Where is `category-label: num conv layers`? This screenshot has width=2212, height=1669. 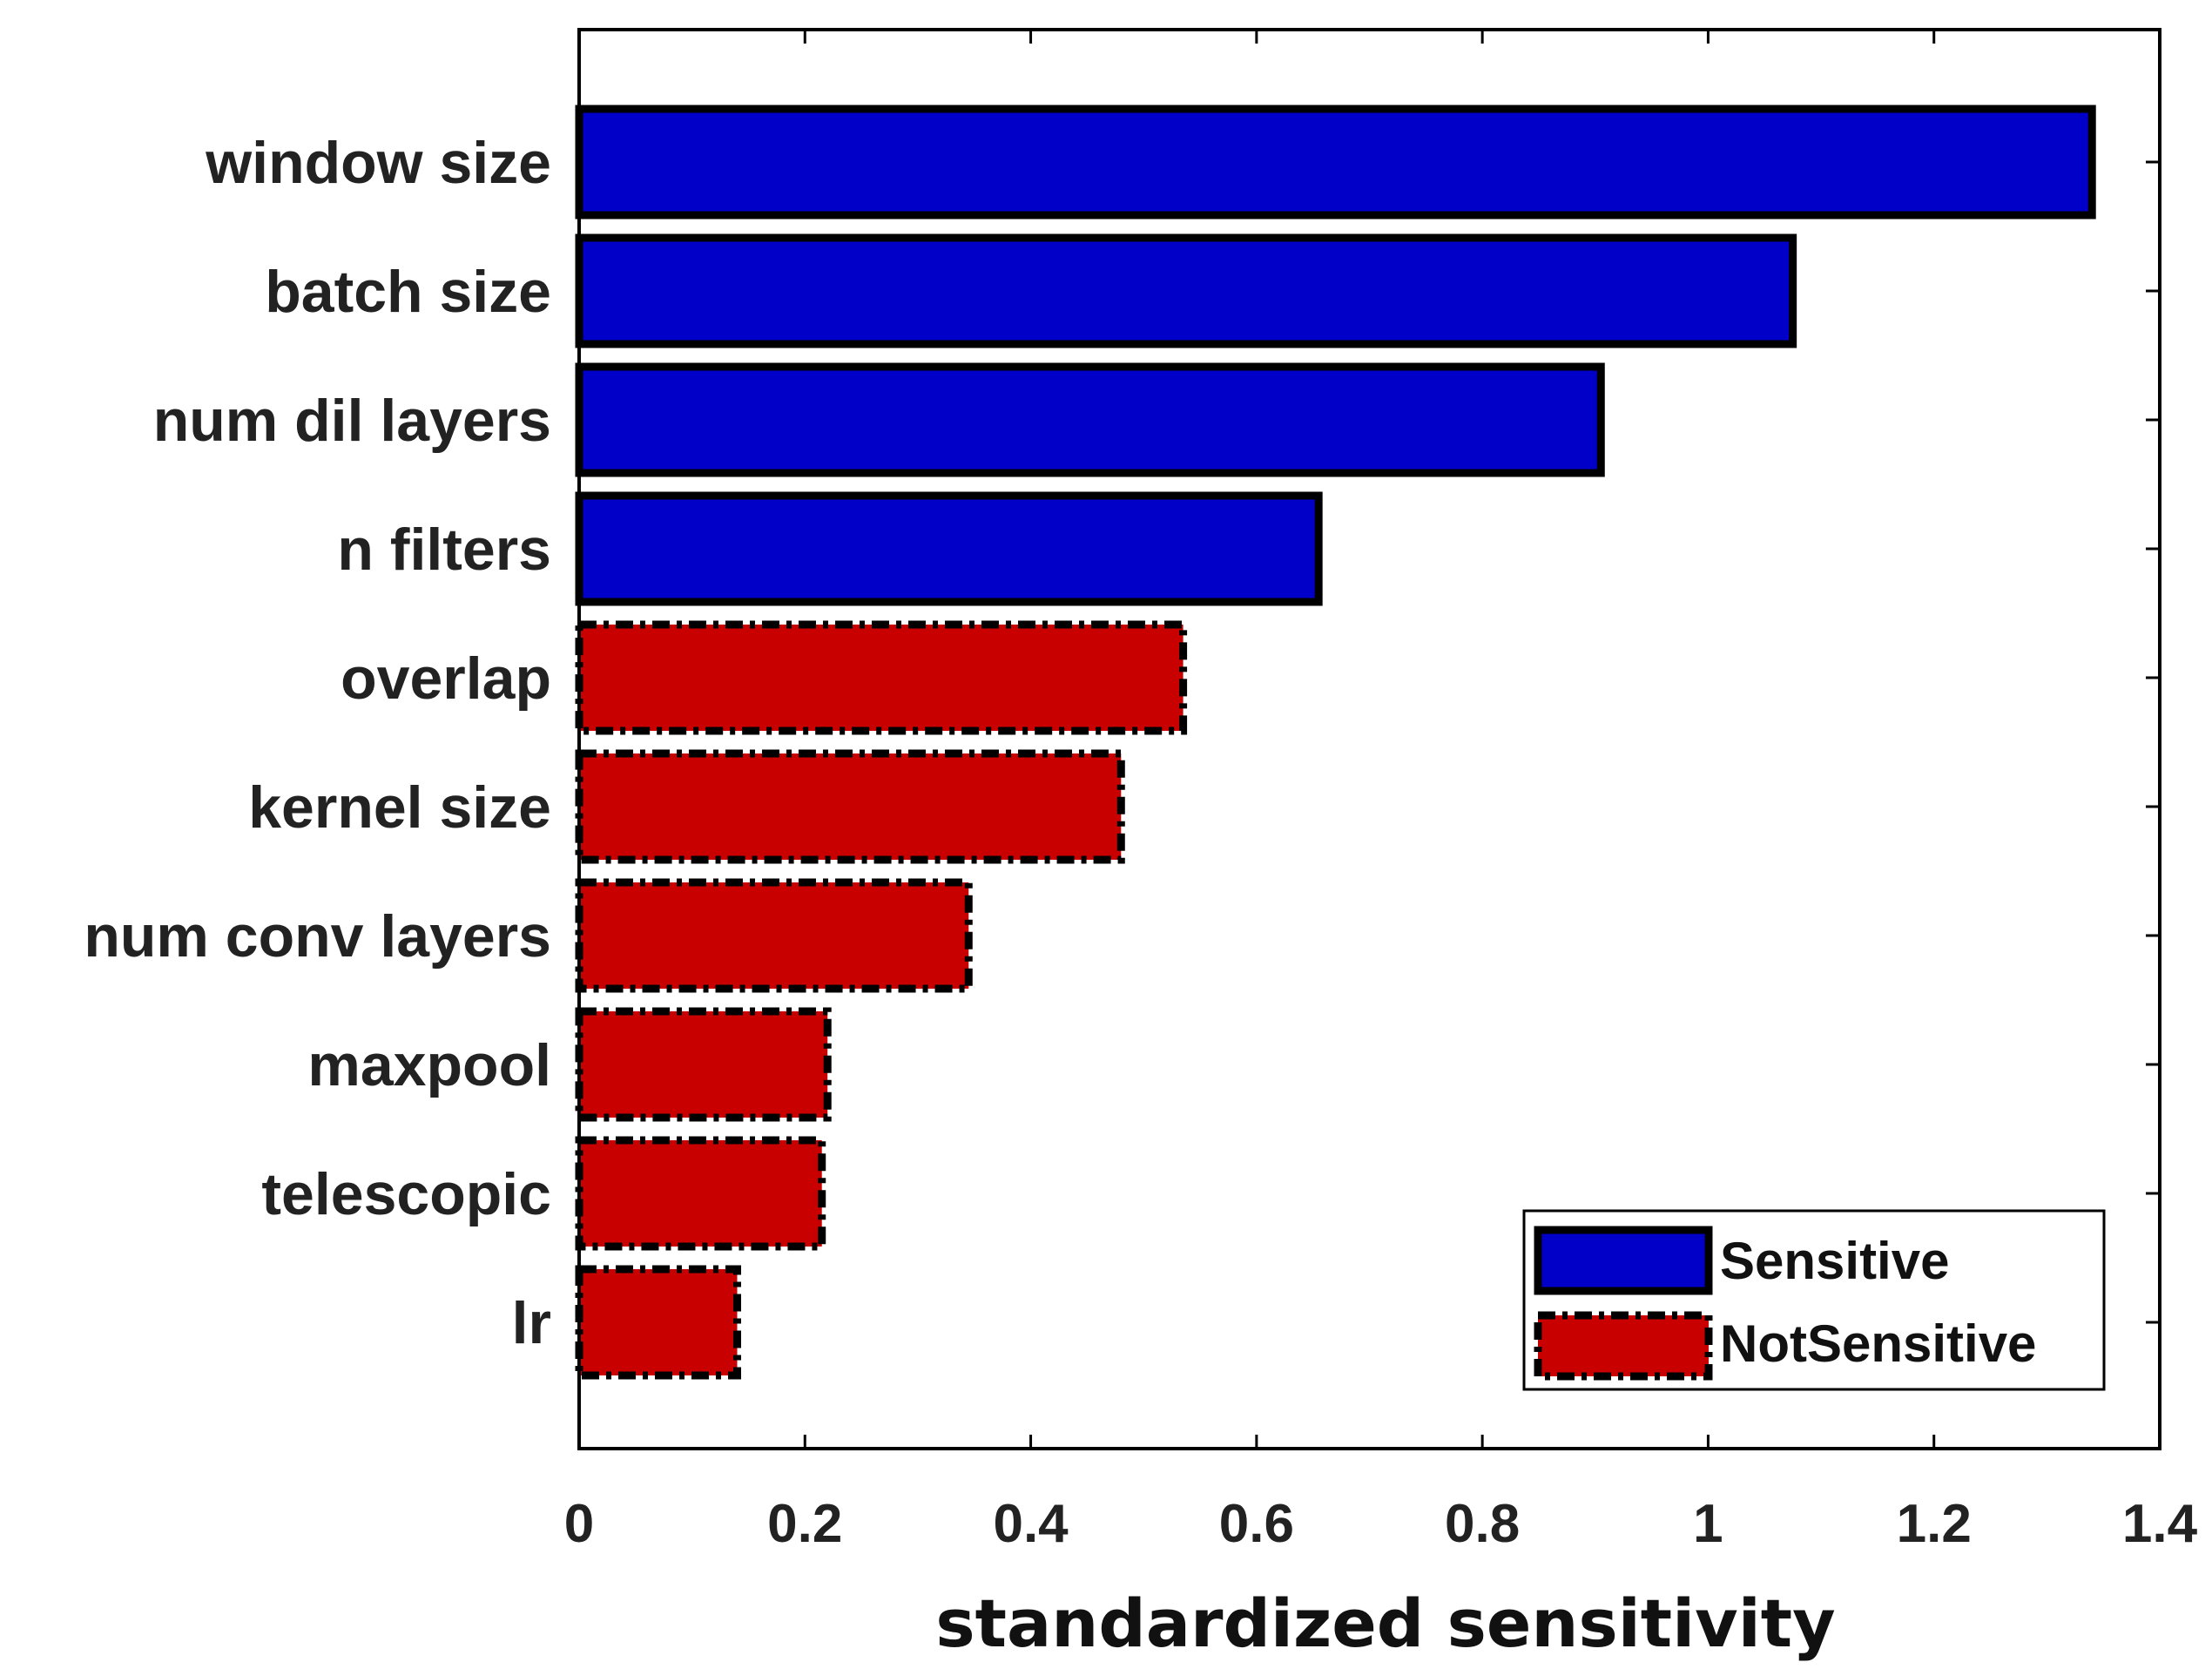
category-label: num conv layers is located at coordinates (318, 936).